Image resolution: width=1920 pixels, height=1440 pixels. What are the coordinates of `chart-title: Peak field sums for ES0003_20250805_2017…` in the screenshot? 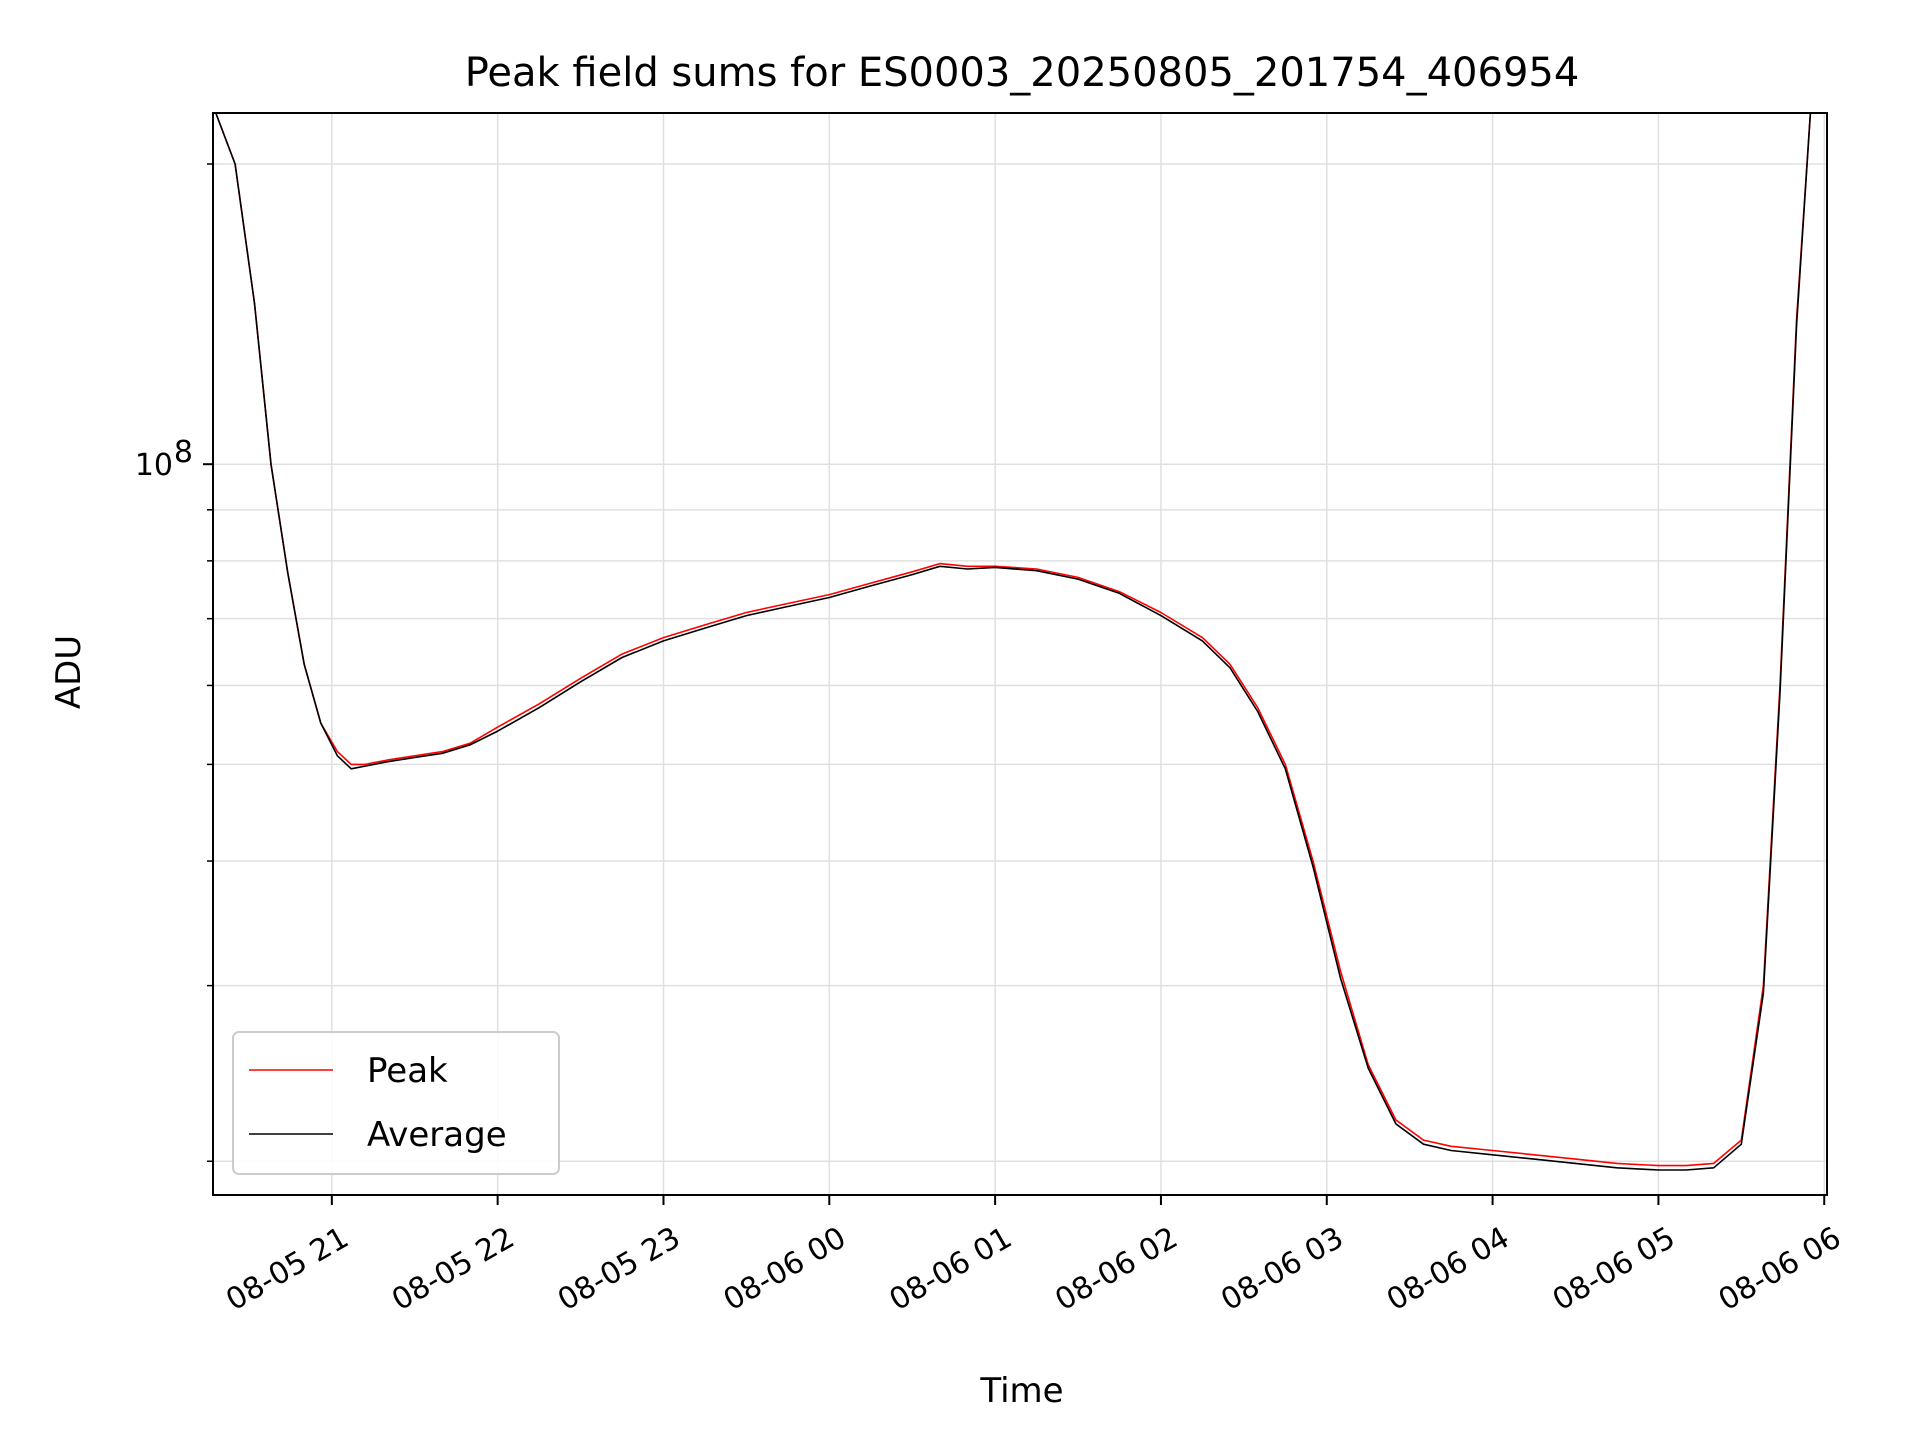 It's located at (1022, 73).